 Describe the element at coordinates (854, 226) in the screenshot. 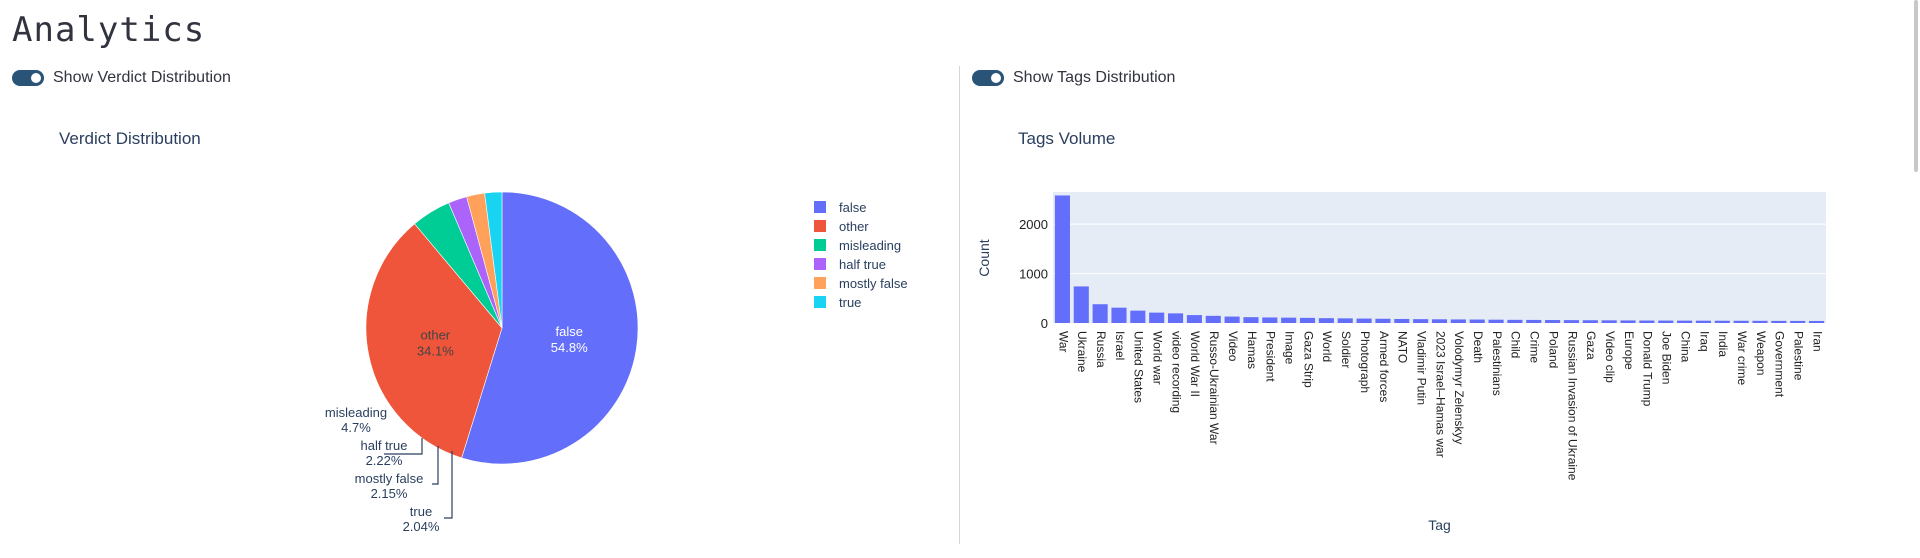

I see `legend-item: other` at that location.